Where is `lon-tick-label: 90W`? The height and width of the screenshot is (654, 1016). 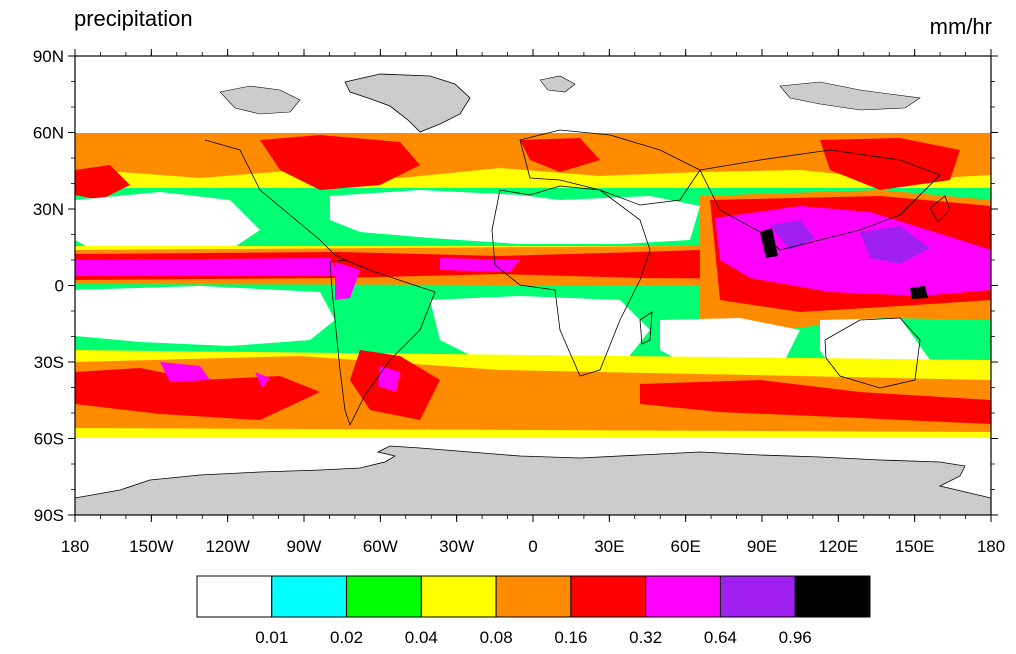 lon-tick-label: 90W is located at coordinates (304, 546).